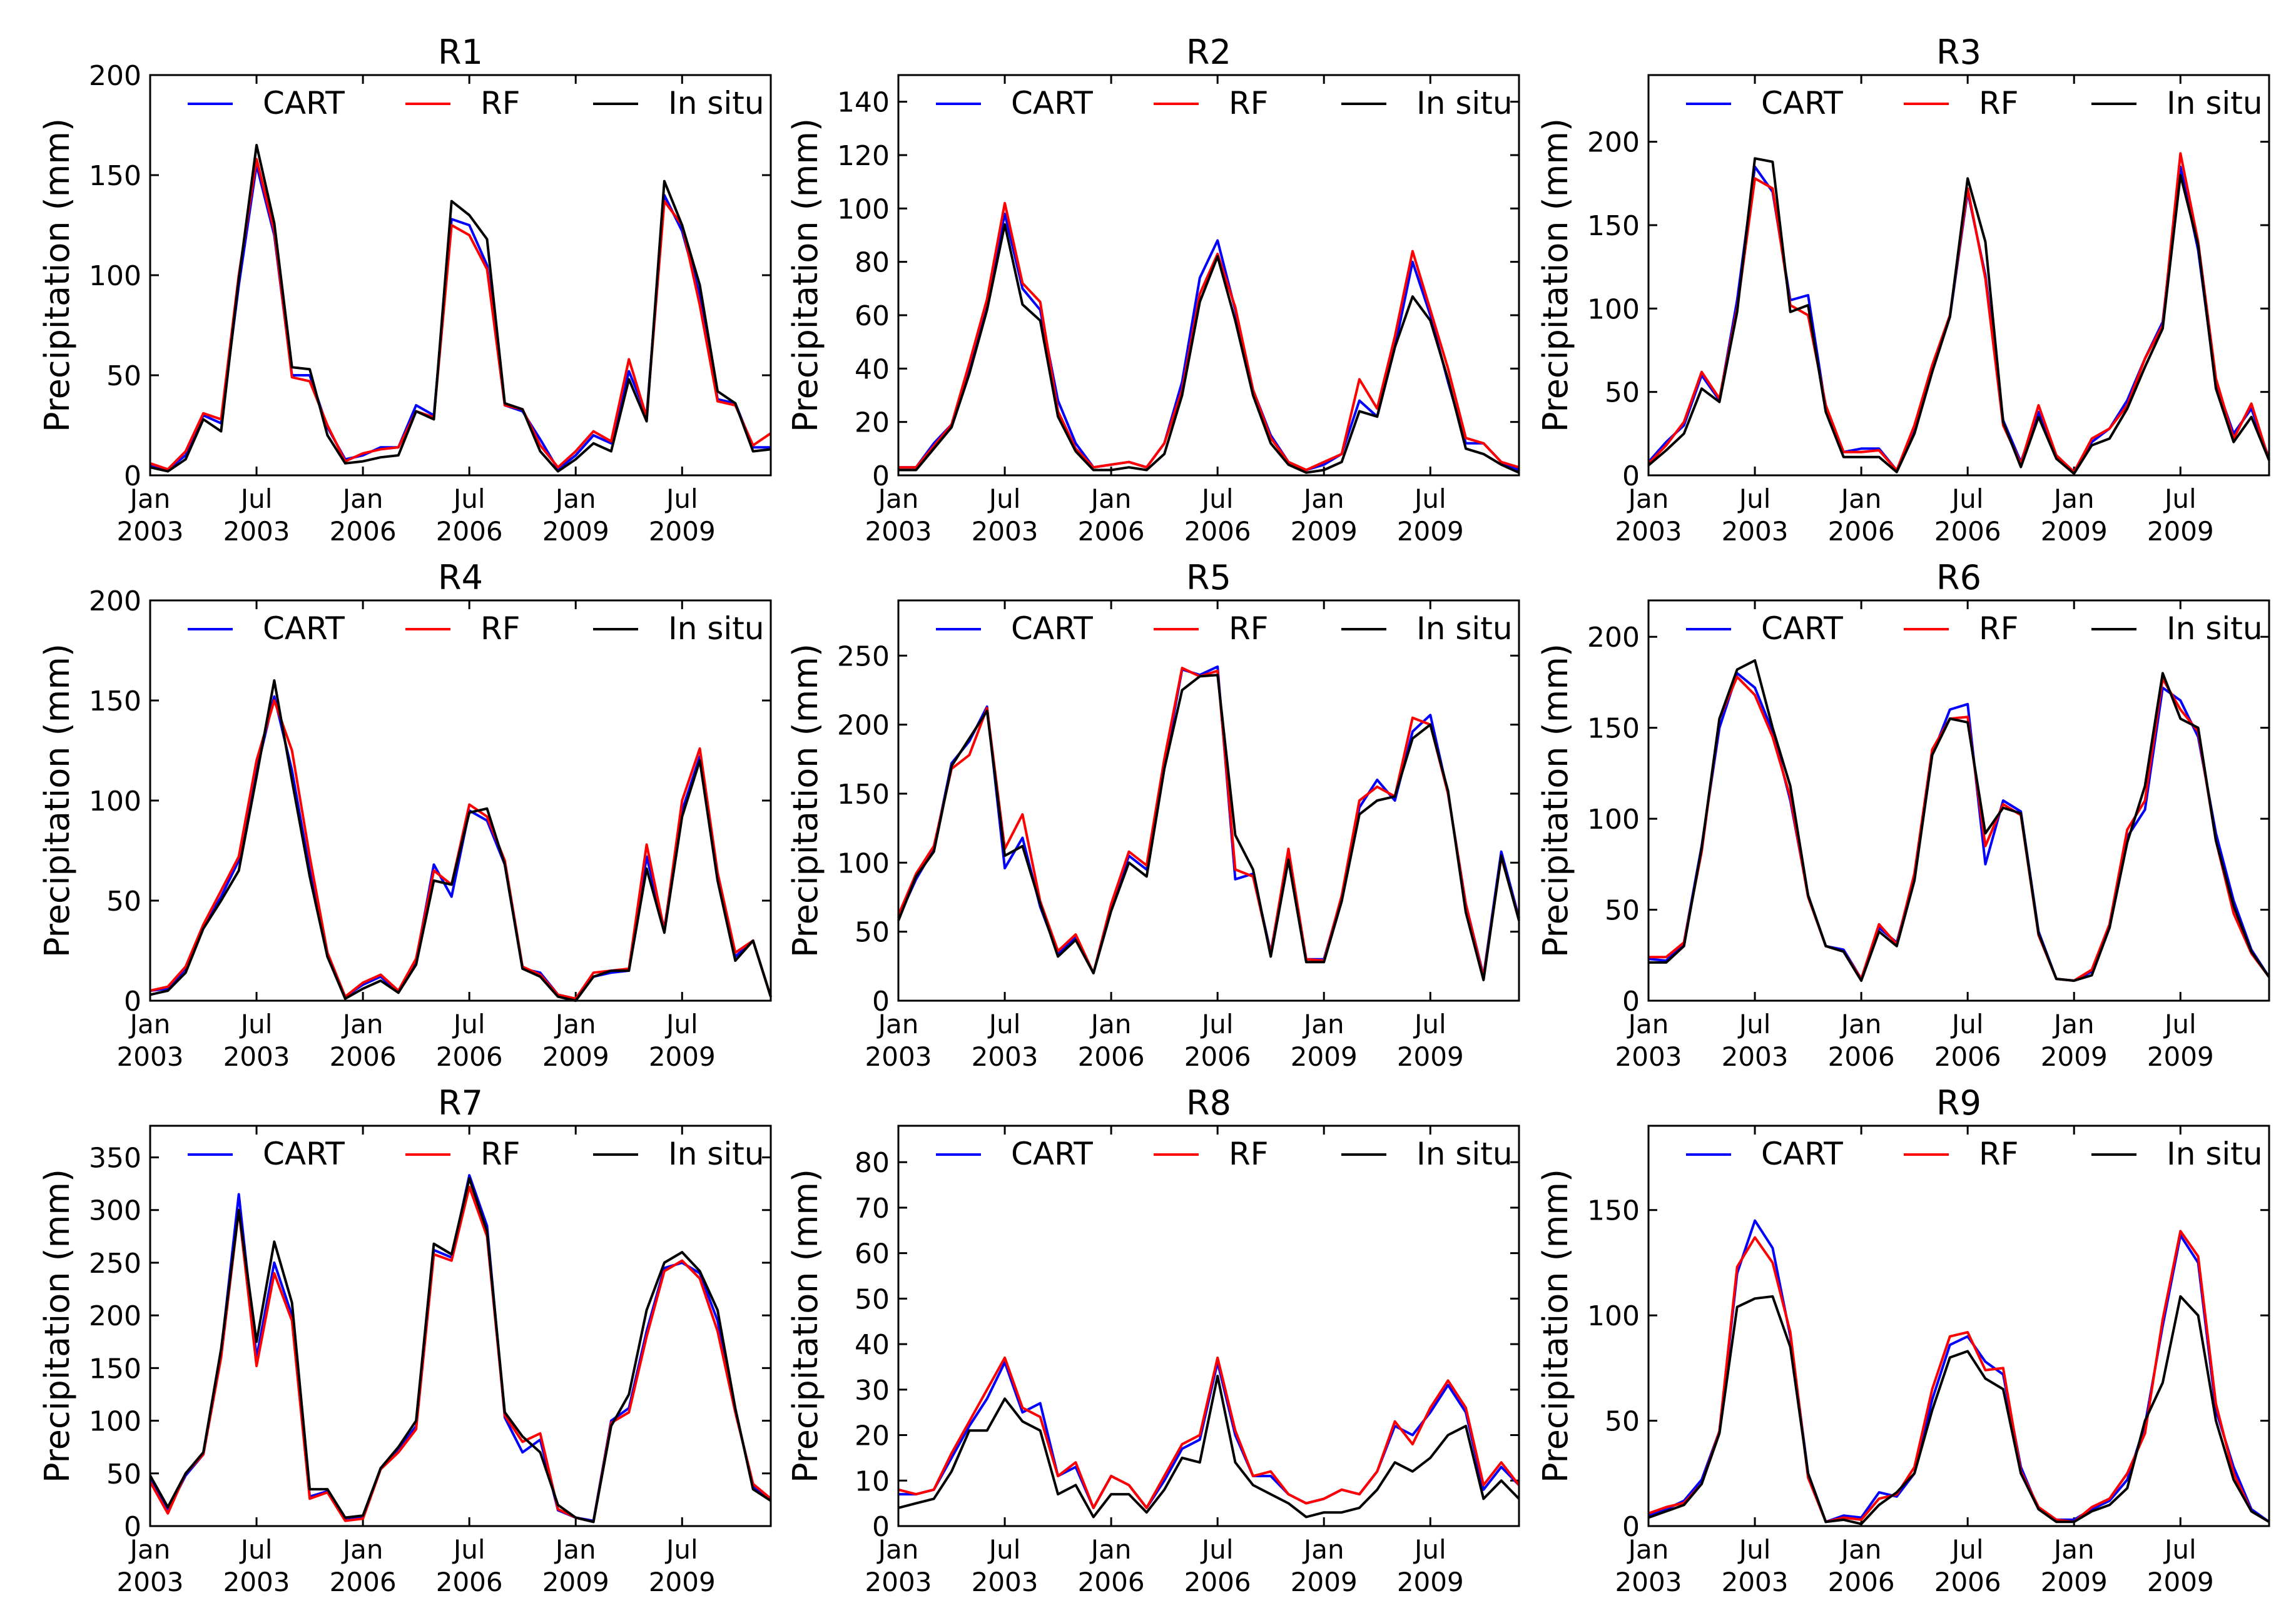 The width and height of the screenshot is (2296, 1613). Describe the element at coordinates (460, 1103) in the screenshot. I see `chart-title: R7` at that location.